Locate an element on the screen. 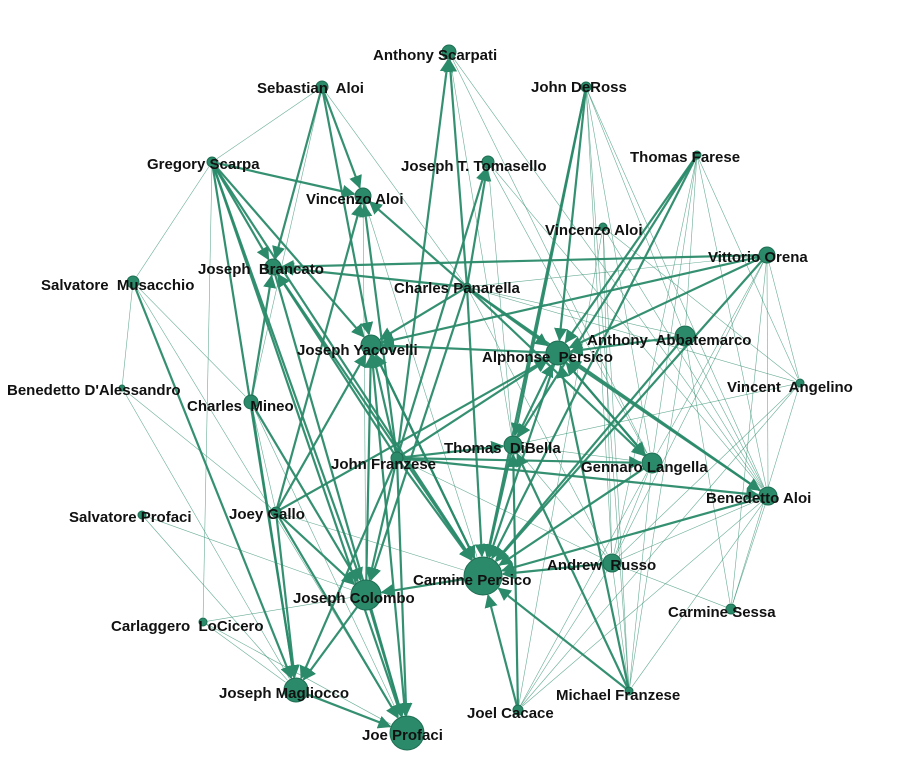  node-vincenzo1 is located at coordinates (363, 196).